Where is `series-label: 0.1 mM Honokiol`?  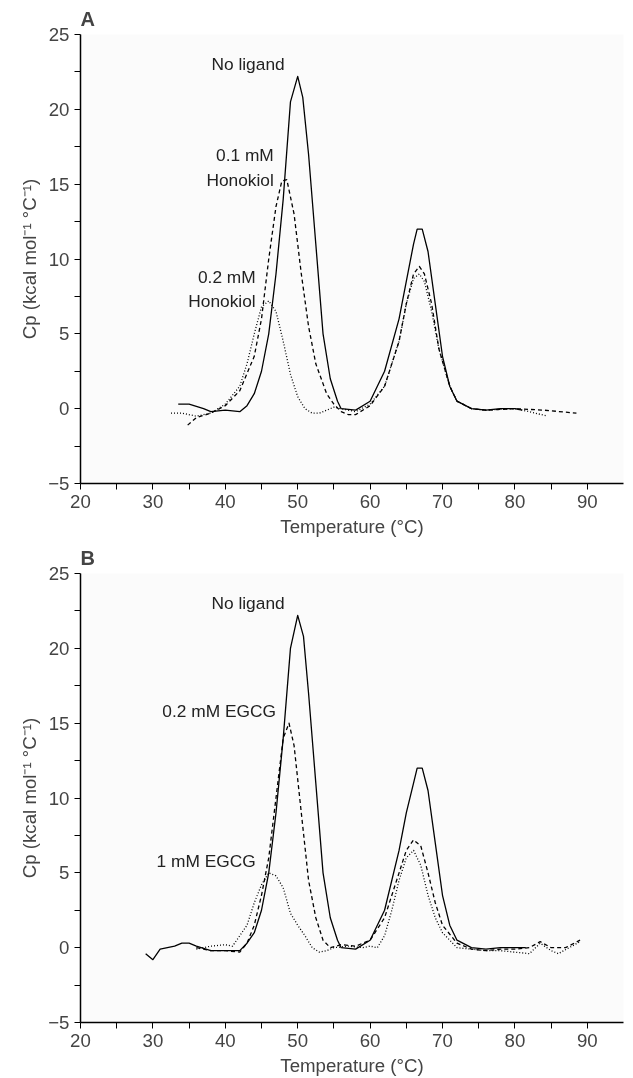 series-label: 0.1 mM Honokiol is located at coordinates (240, 168).